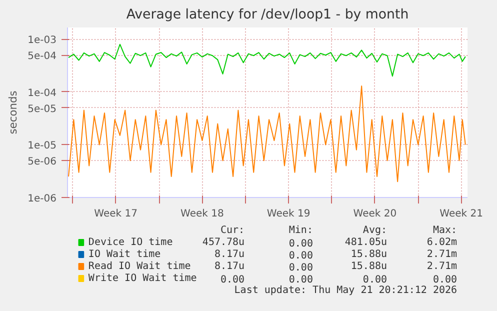 The height and width of the screenshot is (311, 497). What do you see at coordinates (300, 230) in the screenshot?
I see `text: Min:` at bounding box center [300, 230].